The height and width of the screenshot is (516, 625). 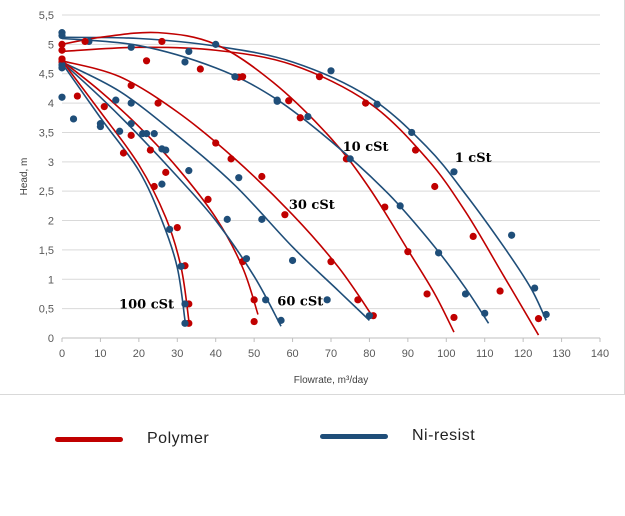 I want to click on curve-ni-resist-100cst, so click(x=123, y=191).